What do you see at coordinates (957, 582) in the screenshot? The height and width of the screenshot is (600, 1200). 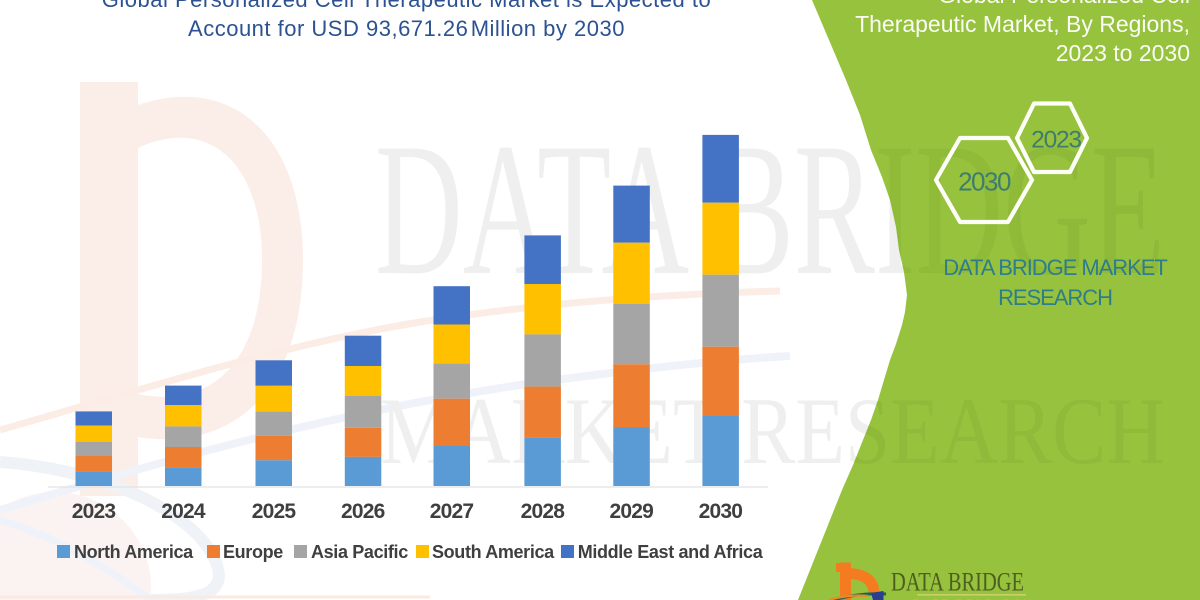 I see `svg-text: DATA BRIDGE` at bounding box center [957, 582].